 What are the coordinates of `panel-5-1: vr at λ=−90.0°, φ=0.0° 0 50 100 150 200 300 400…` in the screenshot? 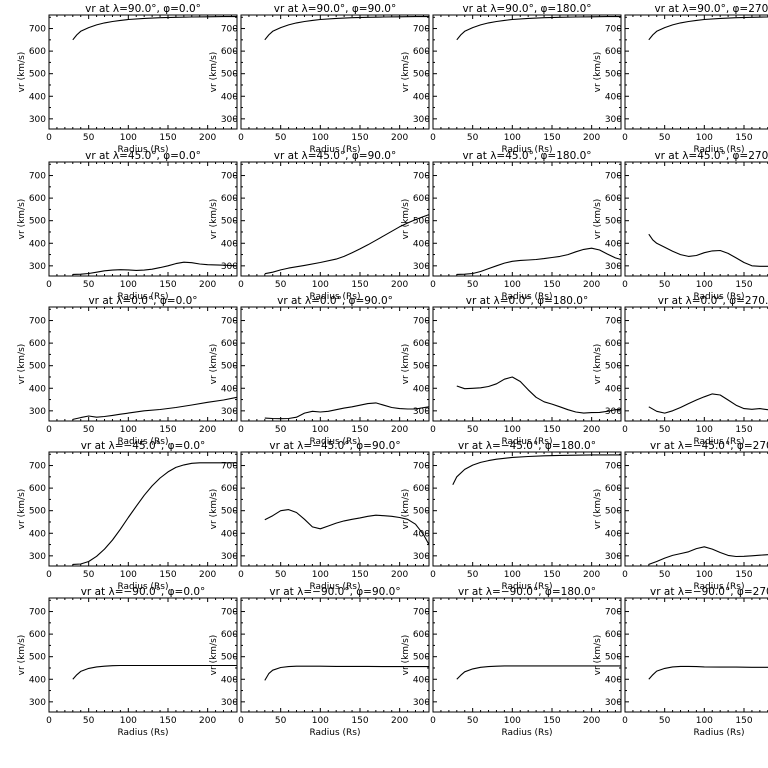 It's located at (127, 662).